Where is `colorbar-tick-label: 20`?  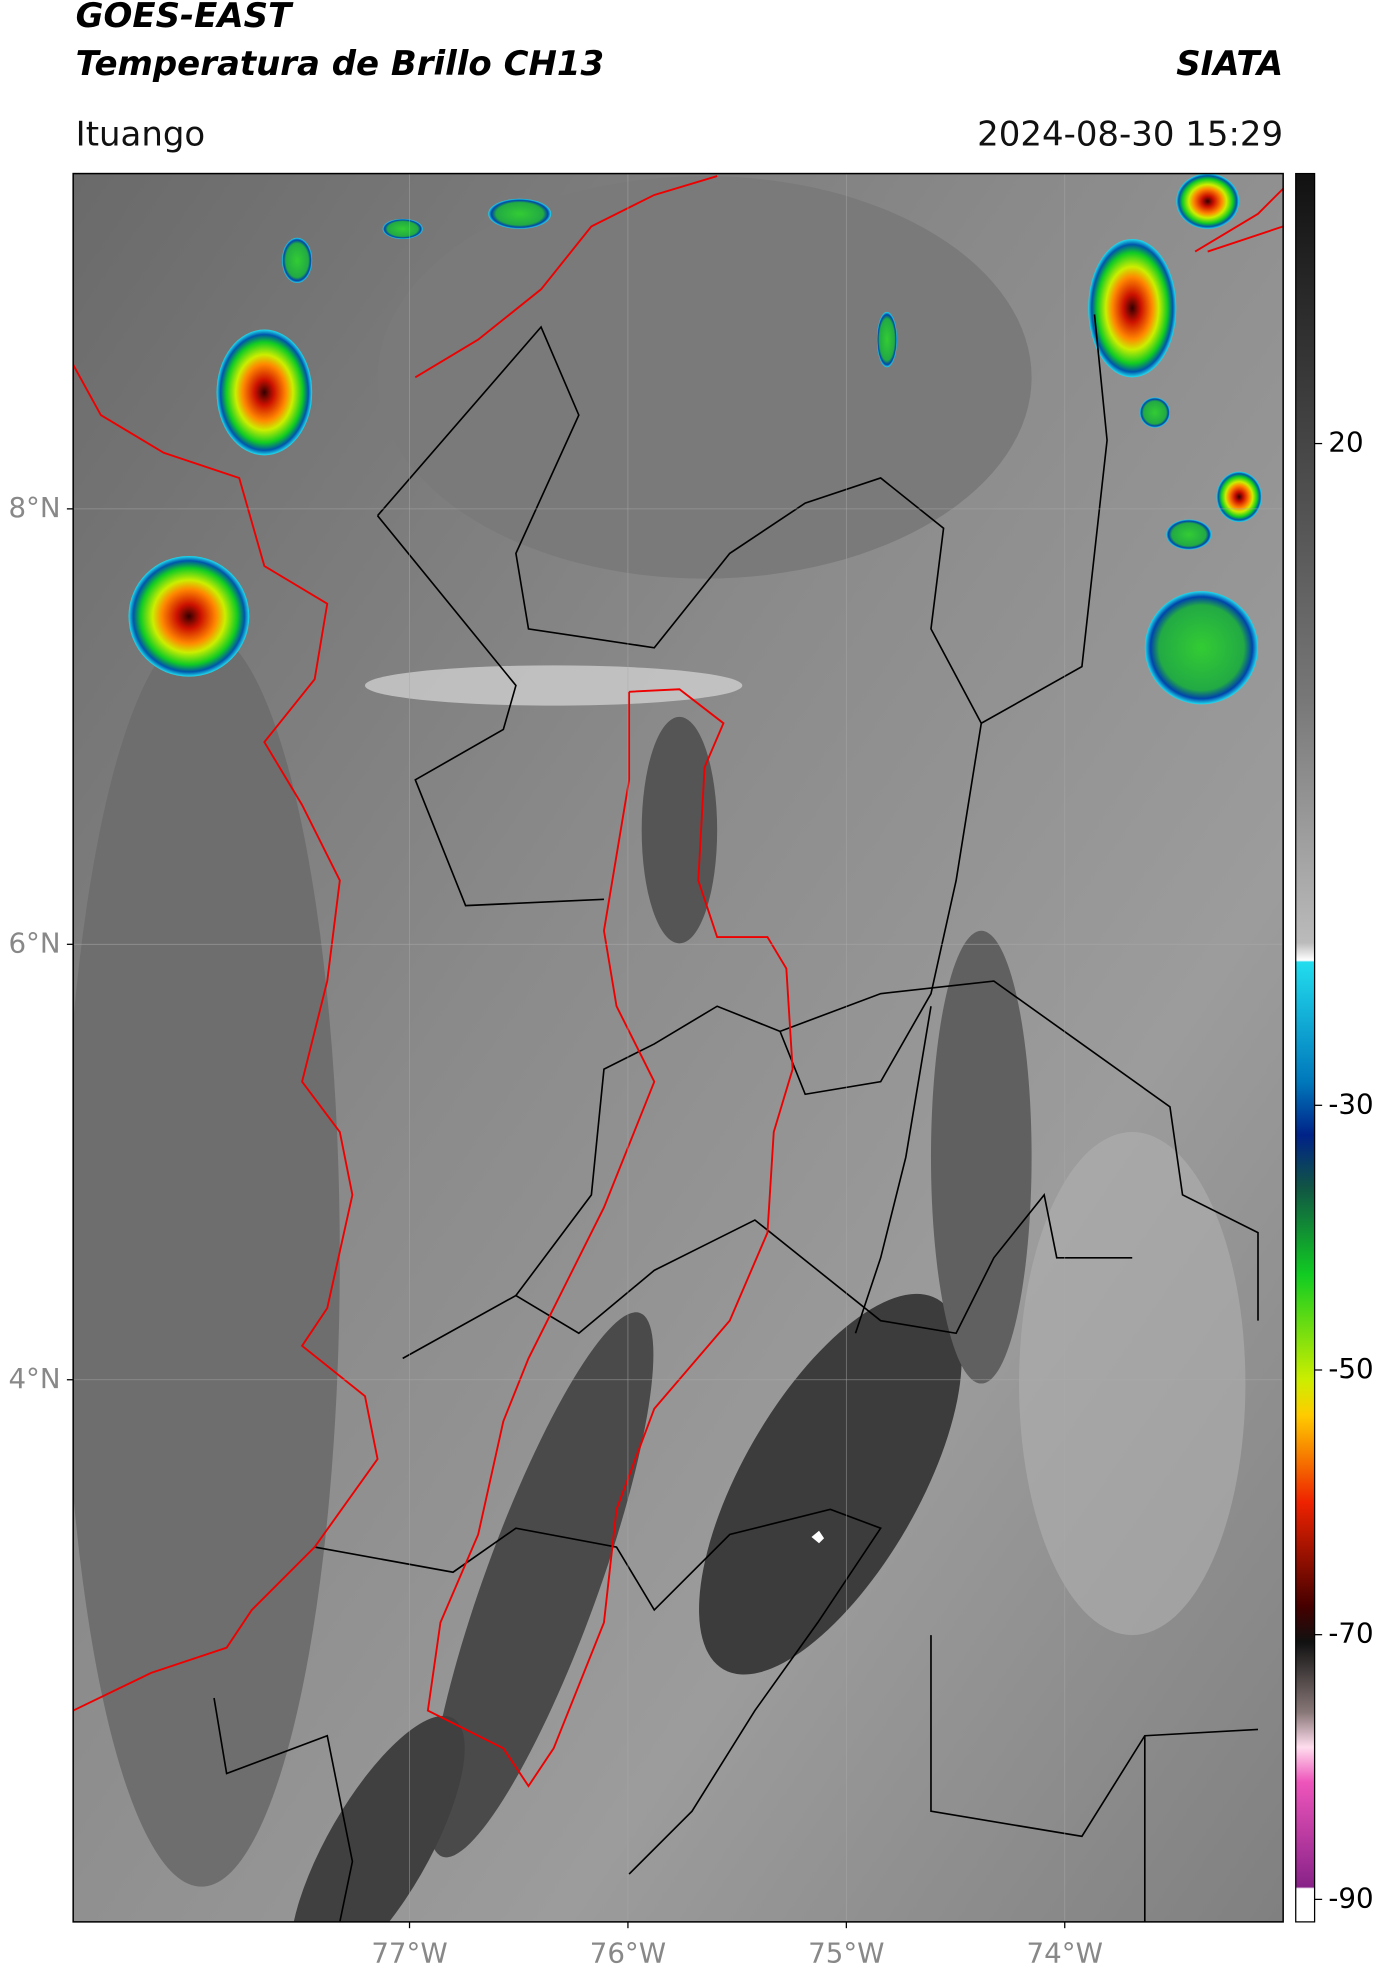 colorbar-tick-label: 20 is located at coordinates (1345, 442).